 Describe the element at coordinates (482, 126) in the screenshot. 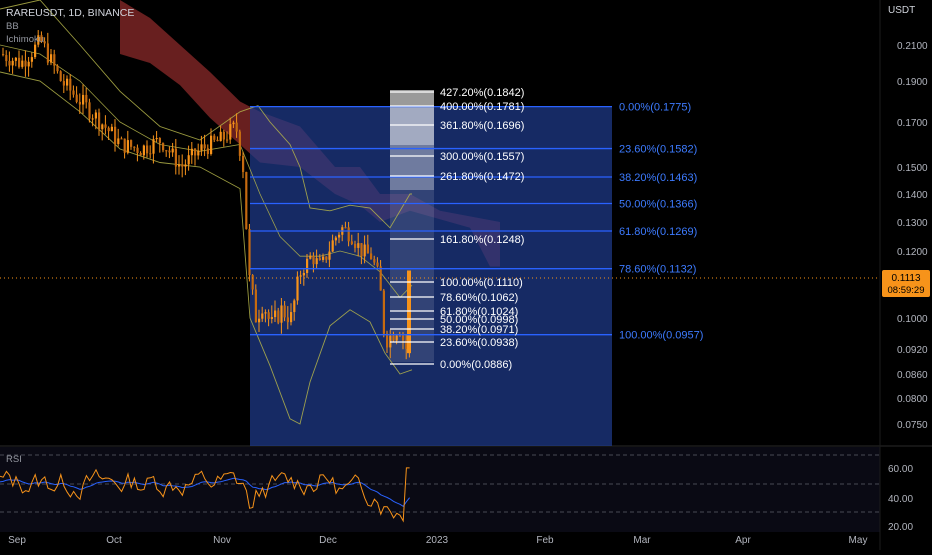

I see `fib-extension-label: 361.80%(0.1696)` at that location.